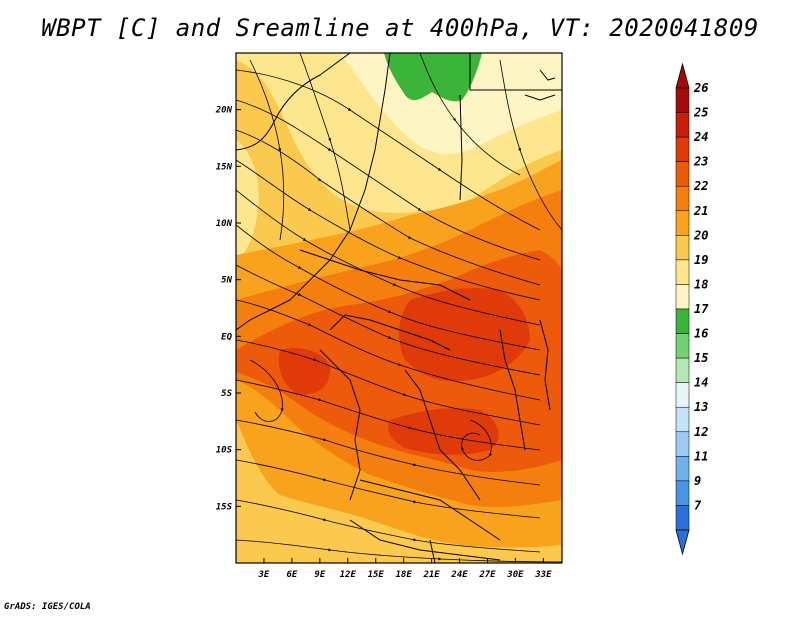  What do you see at coordinates (224, 507) in the screenshot?
I see `y-tick-label: 15S` at bounding box center [224, 507].